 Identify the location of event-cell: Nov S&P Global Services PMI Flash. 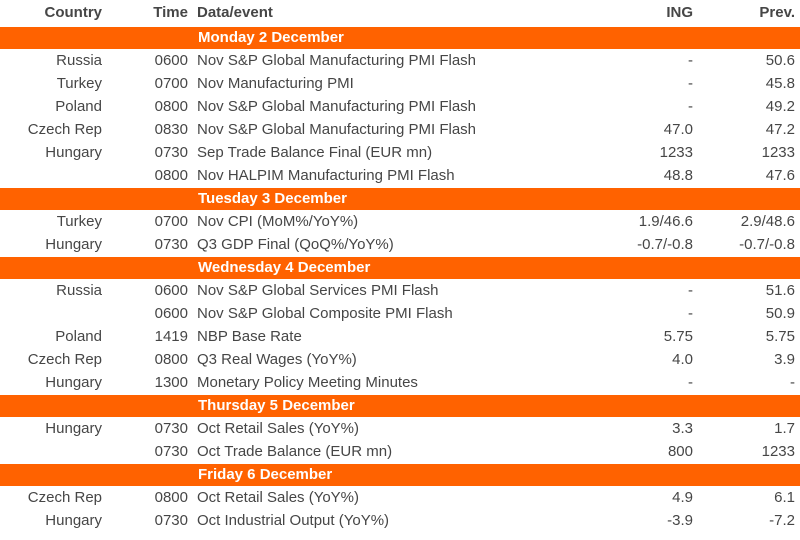
(318, 291).